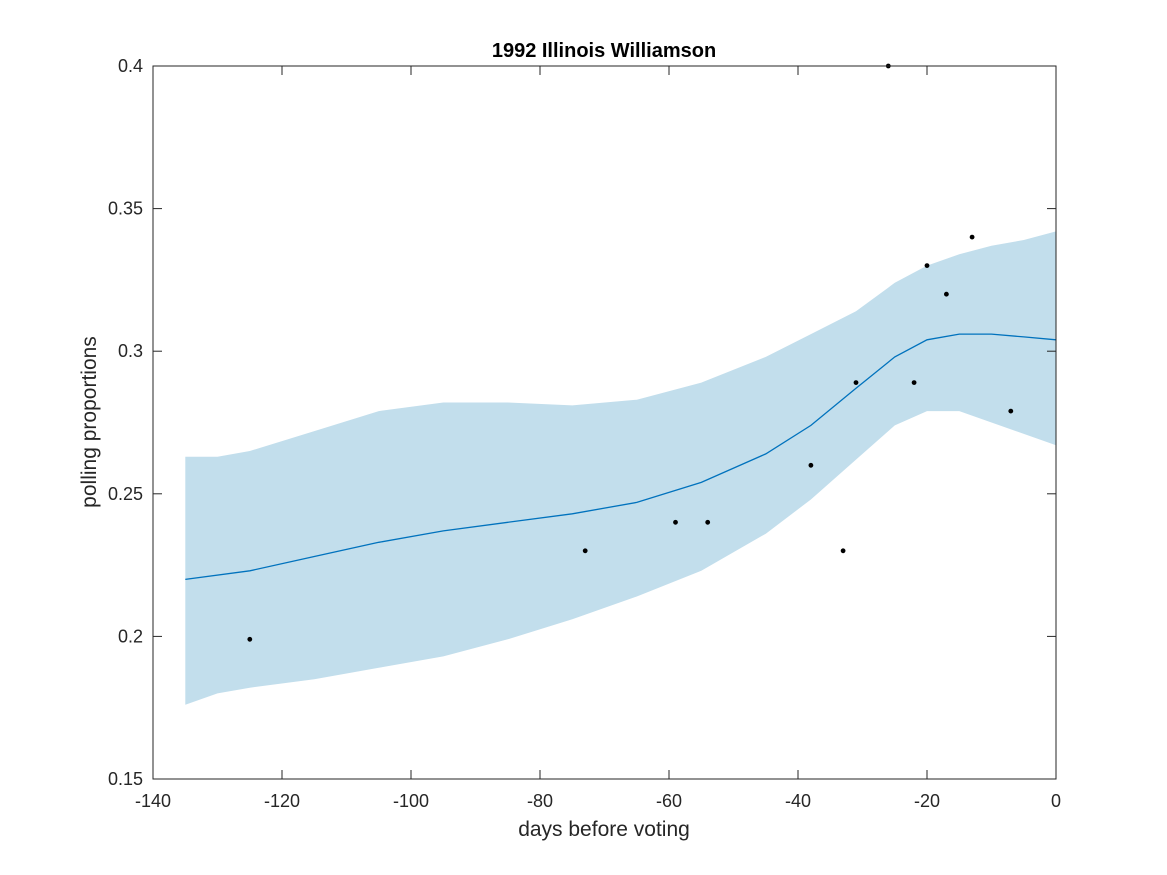  Describe the element at coordinates (130, 66) in the screenshot. I see `y-tick-label: 0.4` at that location.